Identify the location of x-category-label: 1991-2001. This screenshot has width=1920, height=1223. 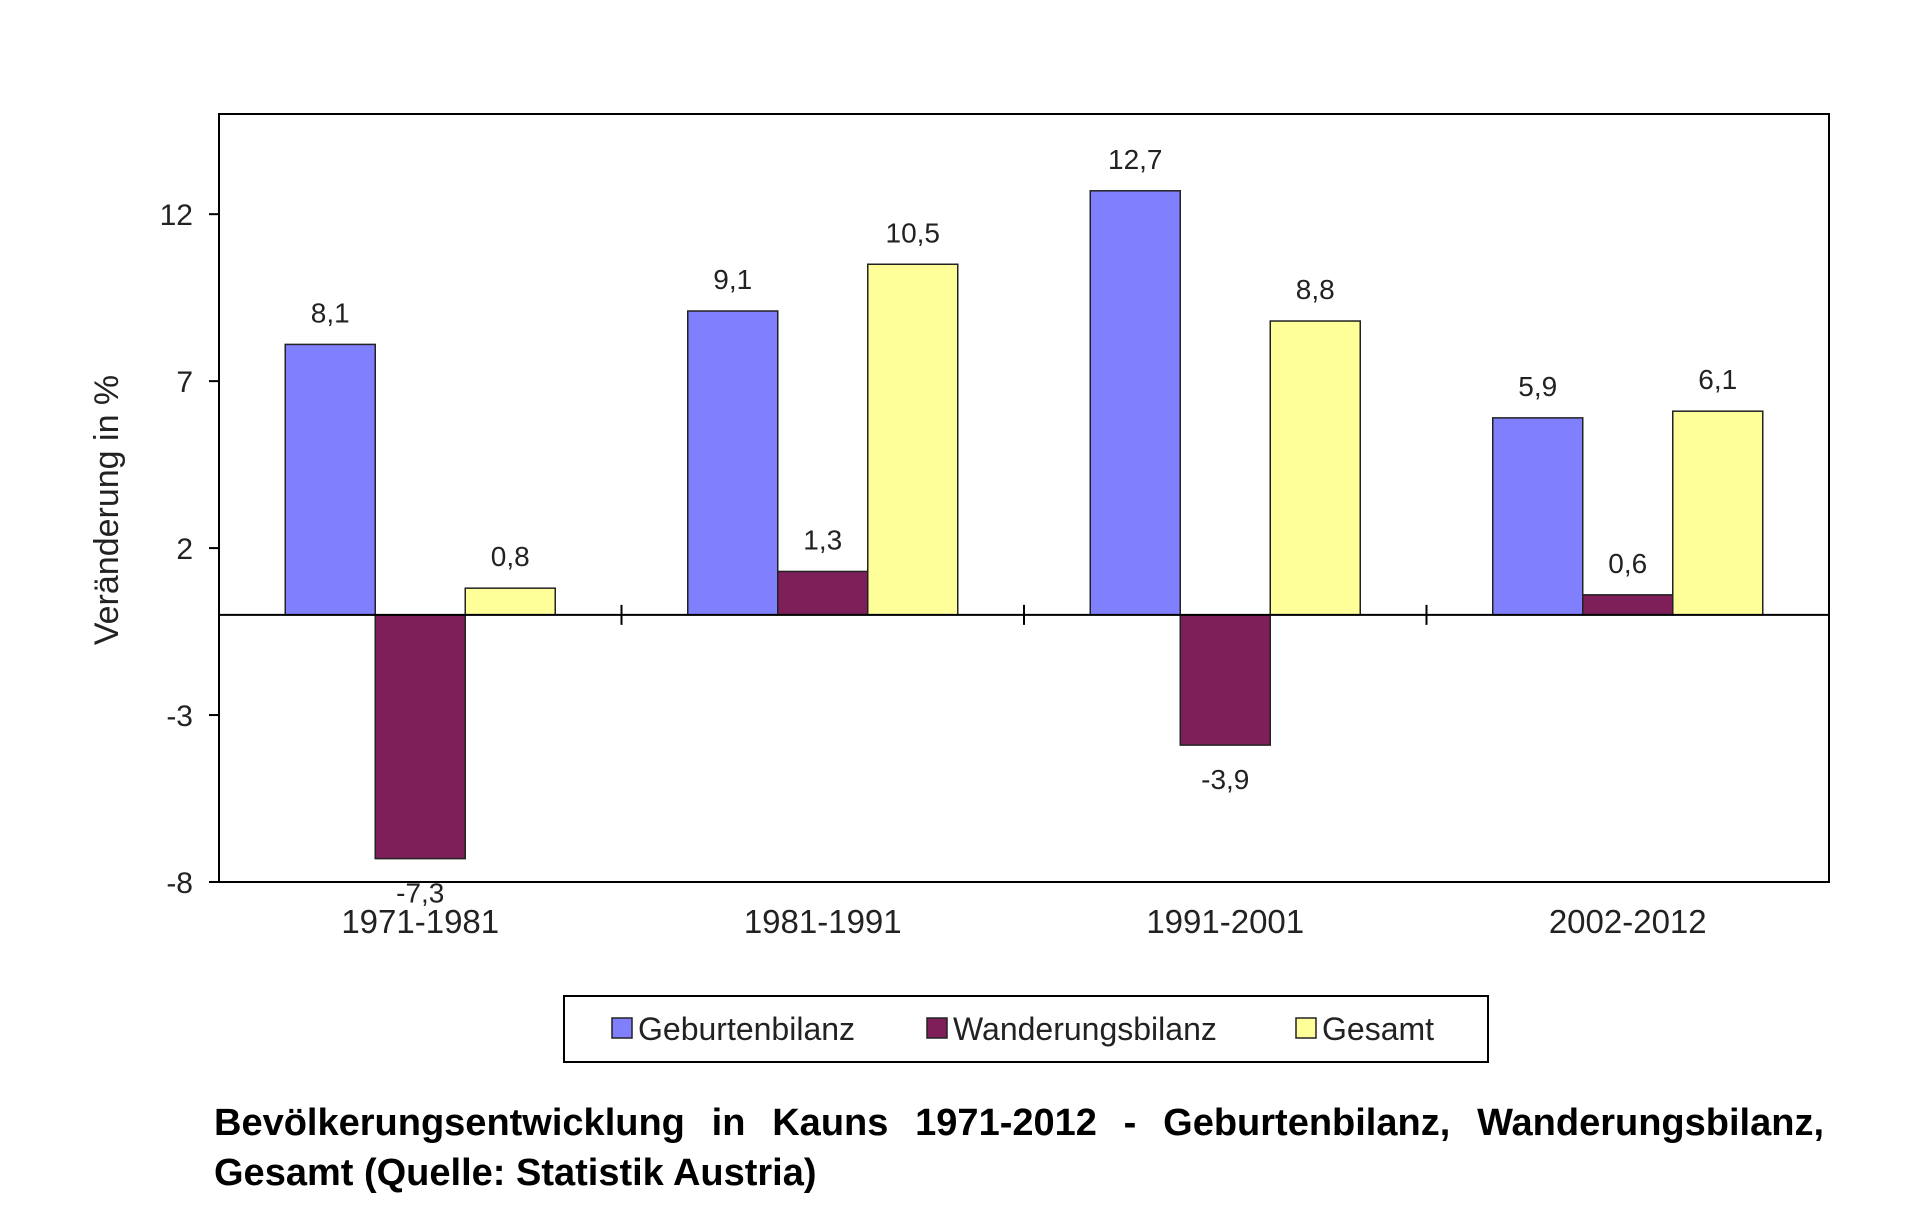
(1225, 921).